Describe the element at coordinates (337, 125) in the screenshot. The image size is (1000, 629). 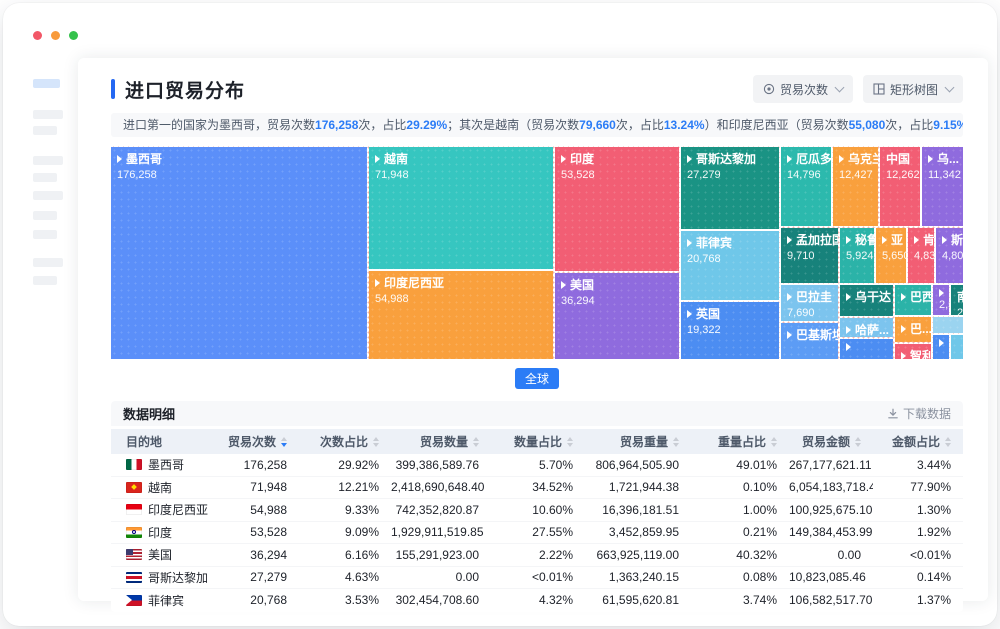
I see `summary-highlight-value: 176,258` at that location.